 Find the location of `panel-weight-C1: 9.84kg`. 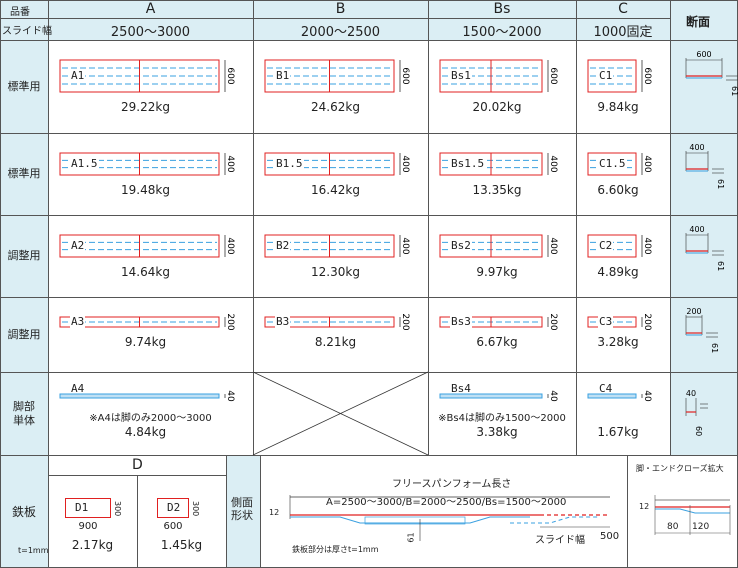

panel-weight-C1: 9.84kg is located at coordinates (618, 107).